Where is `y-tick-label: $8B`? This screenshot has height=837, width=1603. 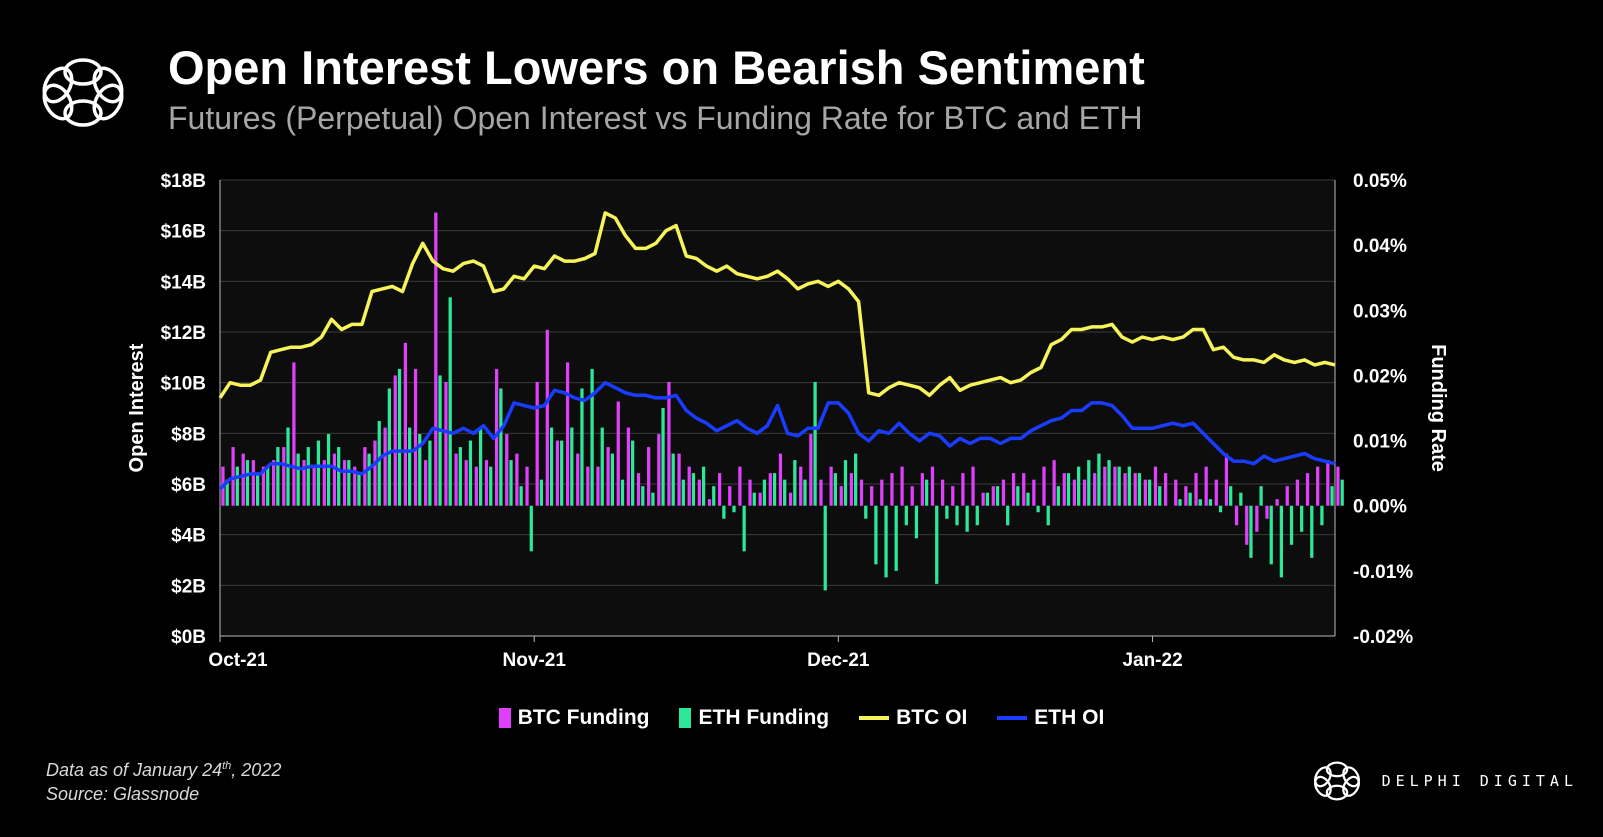 y-tick-label: $8B is located at coordinates (188, 434).